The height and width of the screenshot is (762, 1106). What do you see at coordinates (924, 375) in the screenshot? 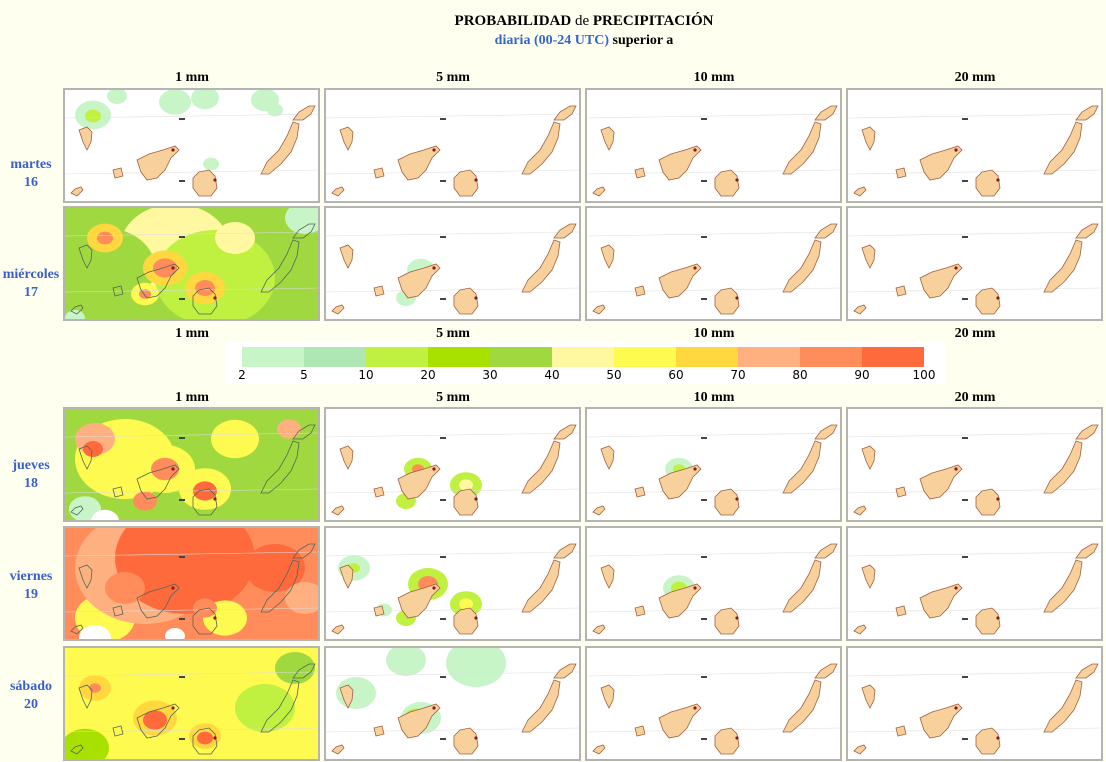
I see `legend-tick-label: 100` at bounding box center [924, 375].